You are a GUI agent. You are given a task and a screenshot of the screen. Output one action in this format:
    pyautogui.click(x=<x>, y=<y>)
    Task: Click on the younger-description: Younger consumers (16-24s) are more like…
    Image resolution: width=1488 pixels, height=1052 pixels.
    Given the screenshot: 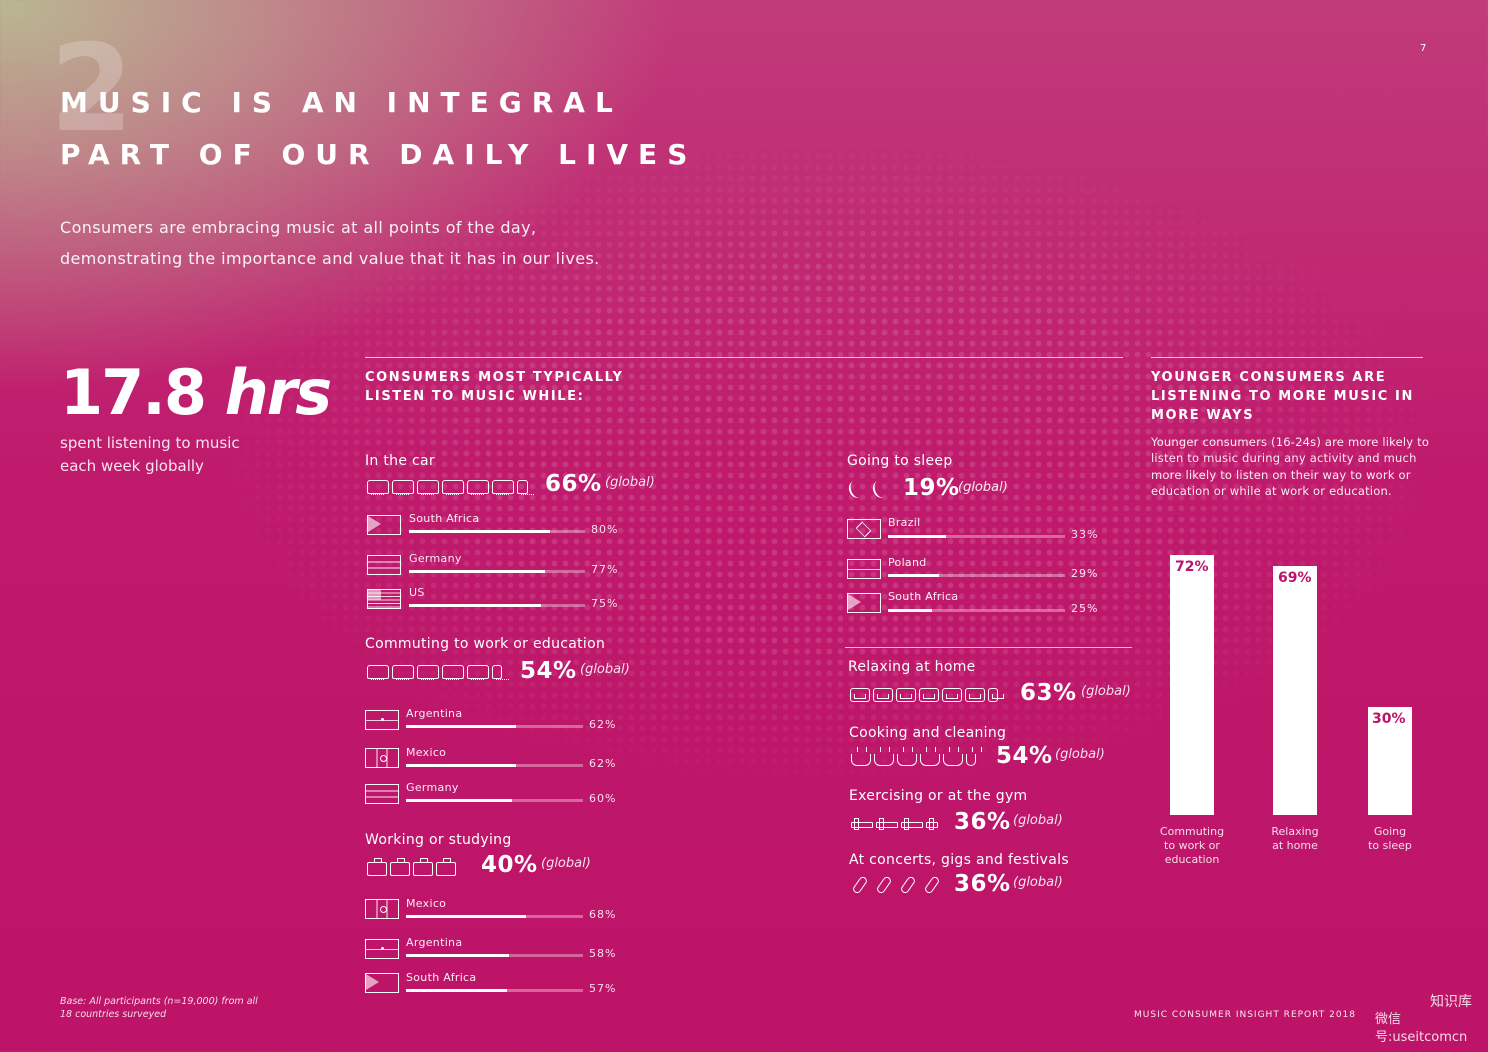 What is the action you would take?
    pyautogui.click(x=1290, y=466)
    